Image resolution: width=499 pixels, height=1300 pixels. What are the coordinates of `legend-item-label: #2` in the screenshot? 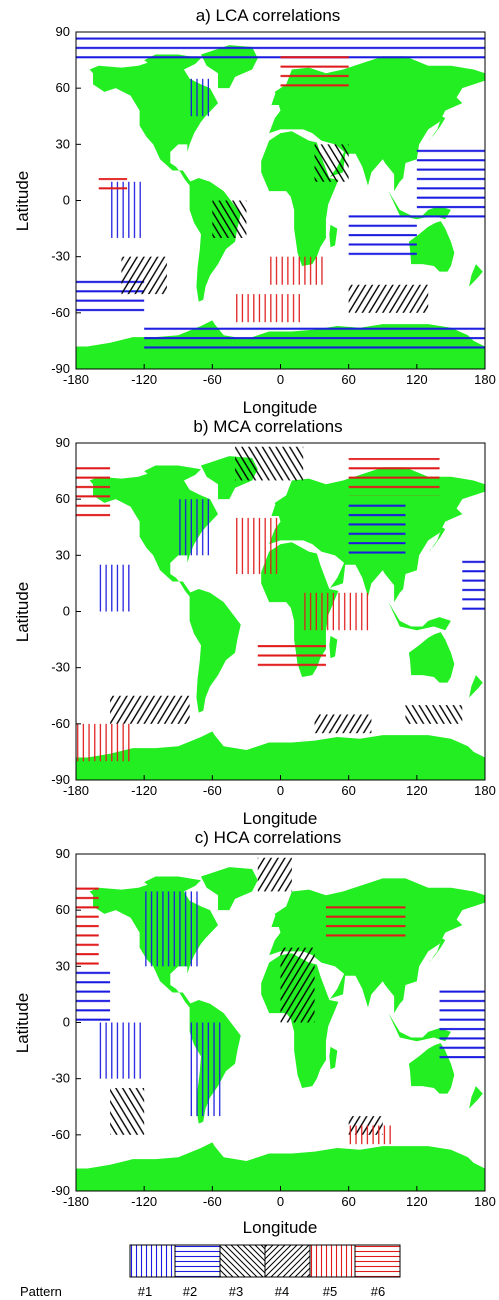 It's located at (190, 1291).